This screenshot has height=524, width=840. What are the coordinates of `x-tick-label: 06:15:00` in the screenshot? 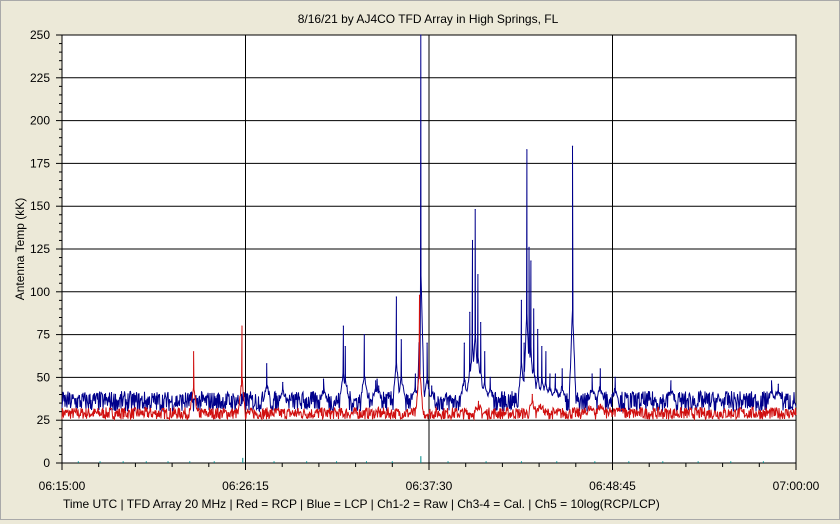 It's located at (62, 486).